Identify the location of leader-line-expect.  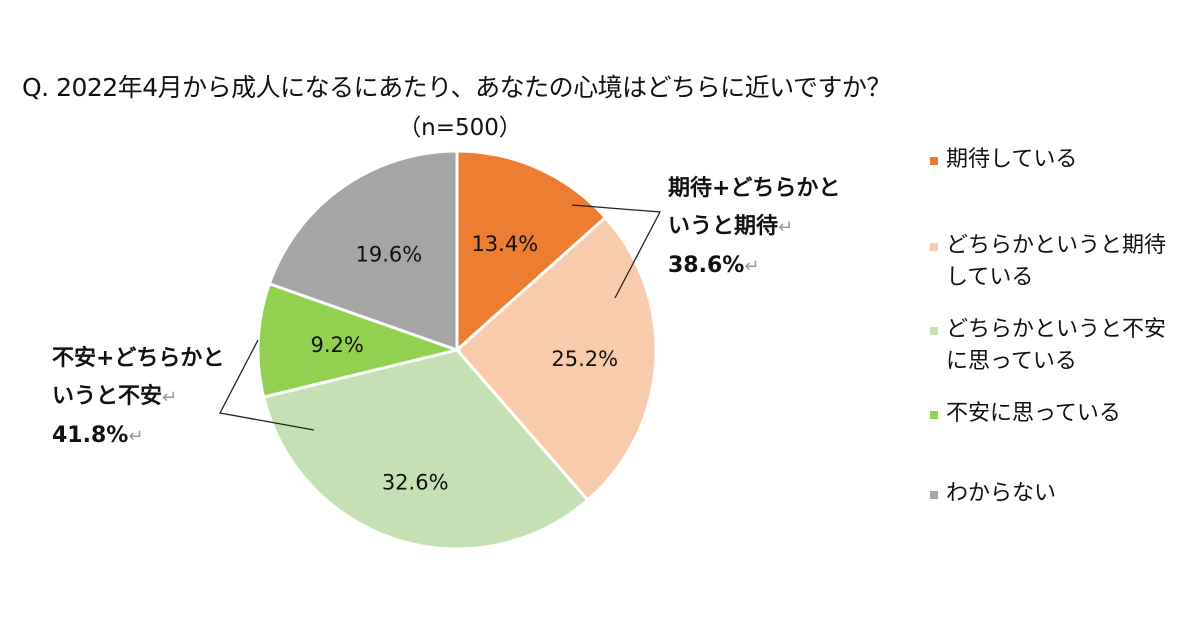
(616, 251).